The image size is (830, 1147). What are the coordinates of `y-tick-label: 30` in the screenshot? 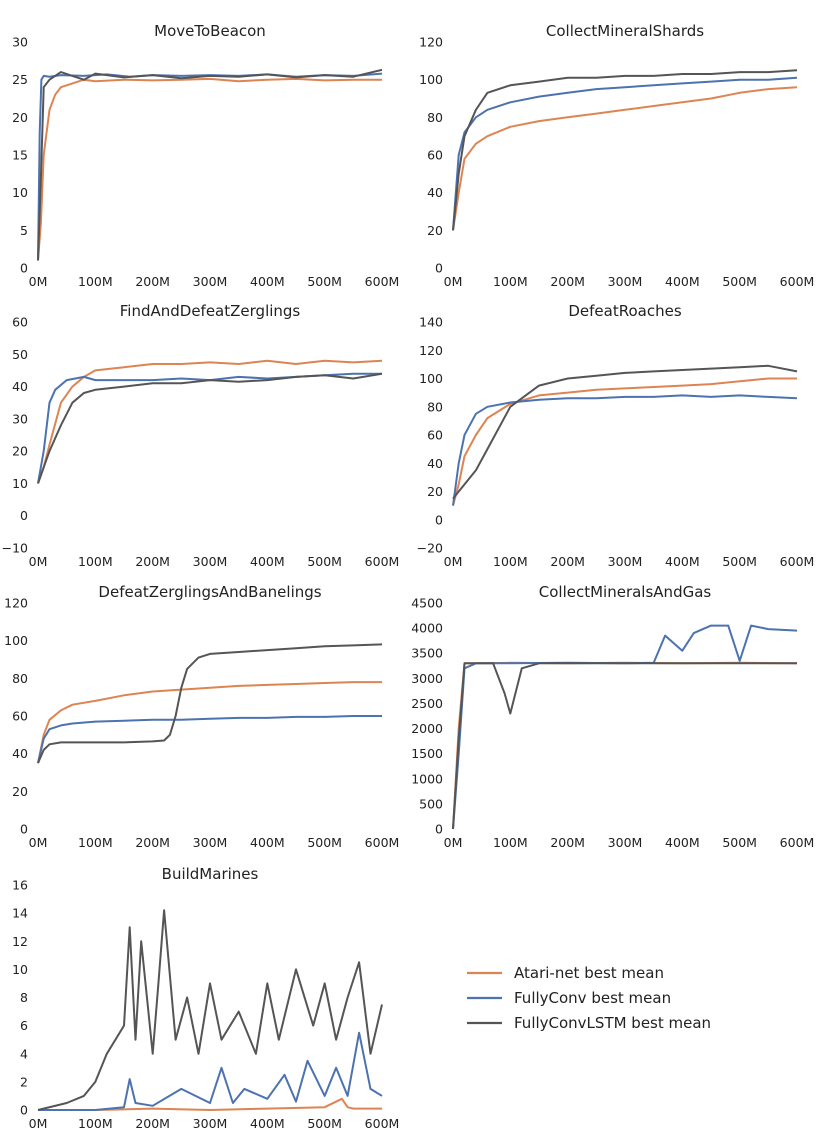 It's located at (20, 42).